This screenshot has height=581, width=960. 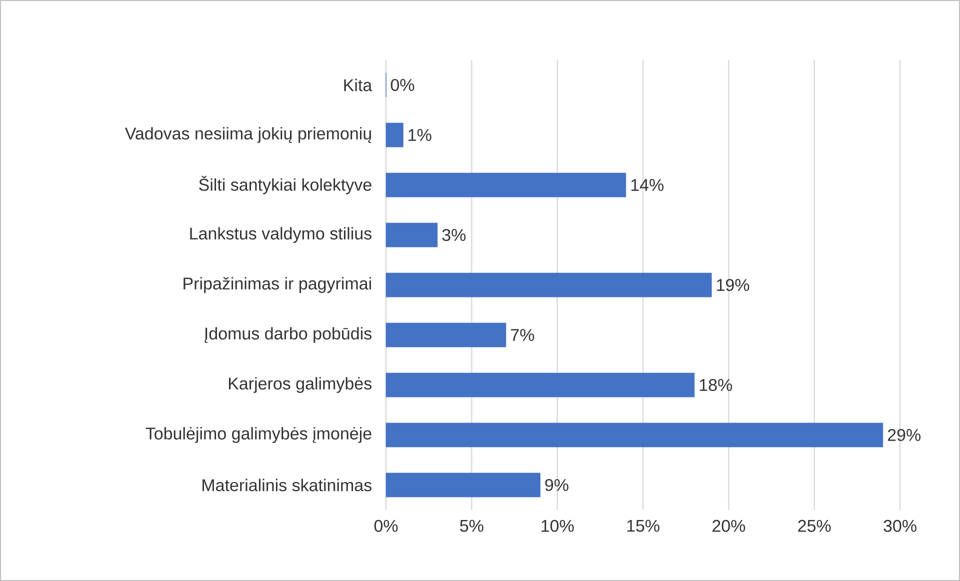 What do you see at coordinates (277, 285) in the screenshot?
I see `y-tick-label: Pripažinimas ir pagyrimai` at bounding box center [277, 285].